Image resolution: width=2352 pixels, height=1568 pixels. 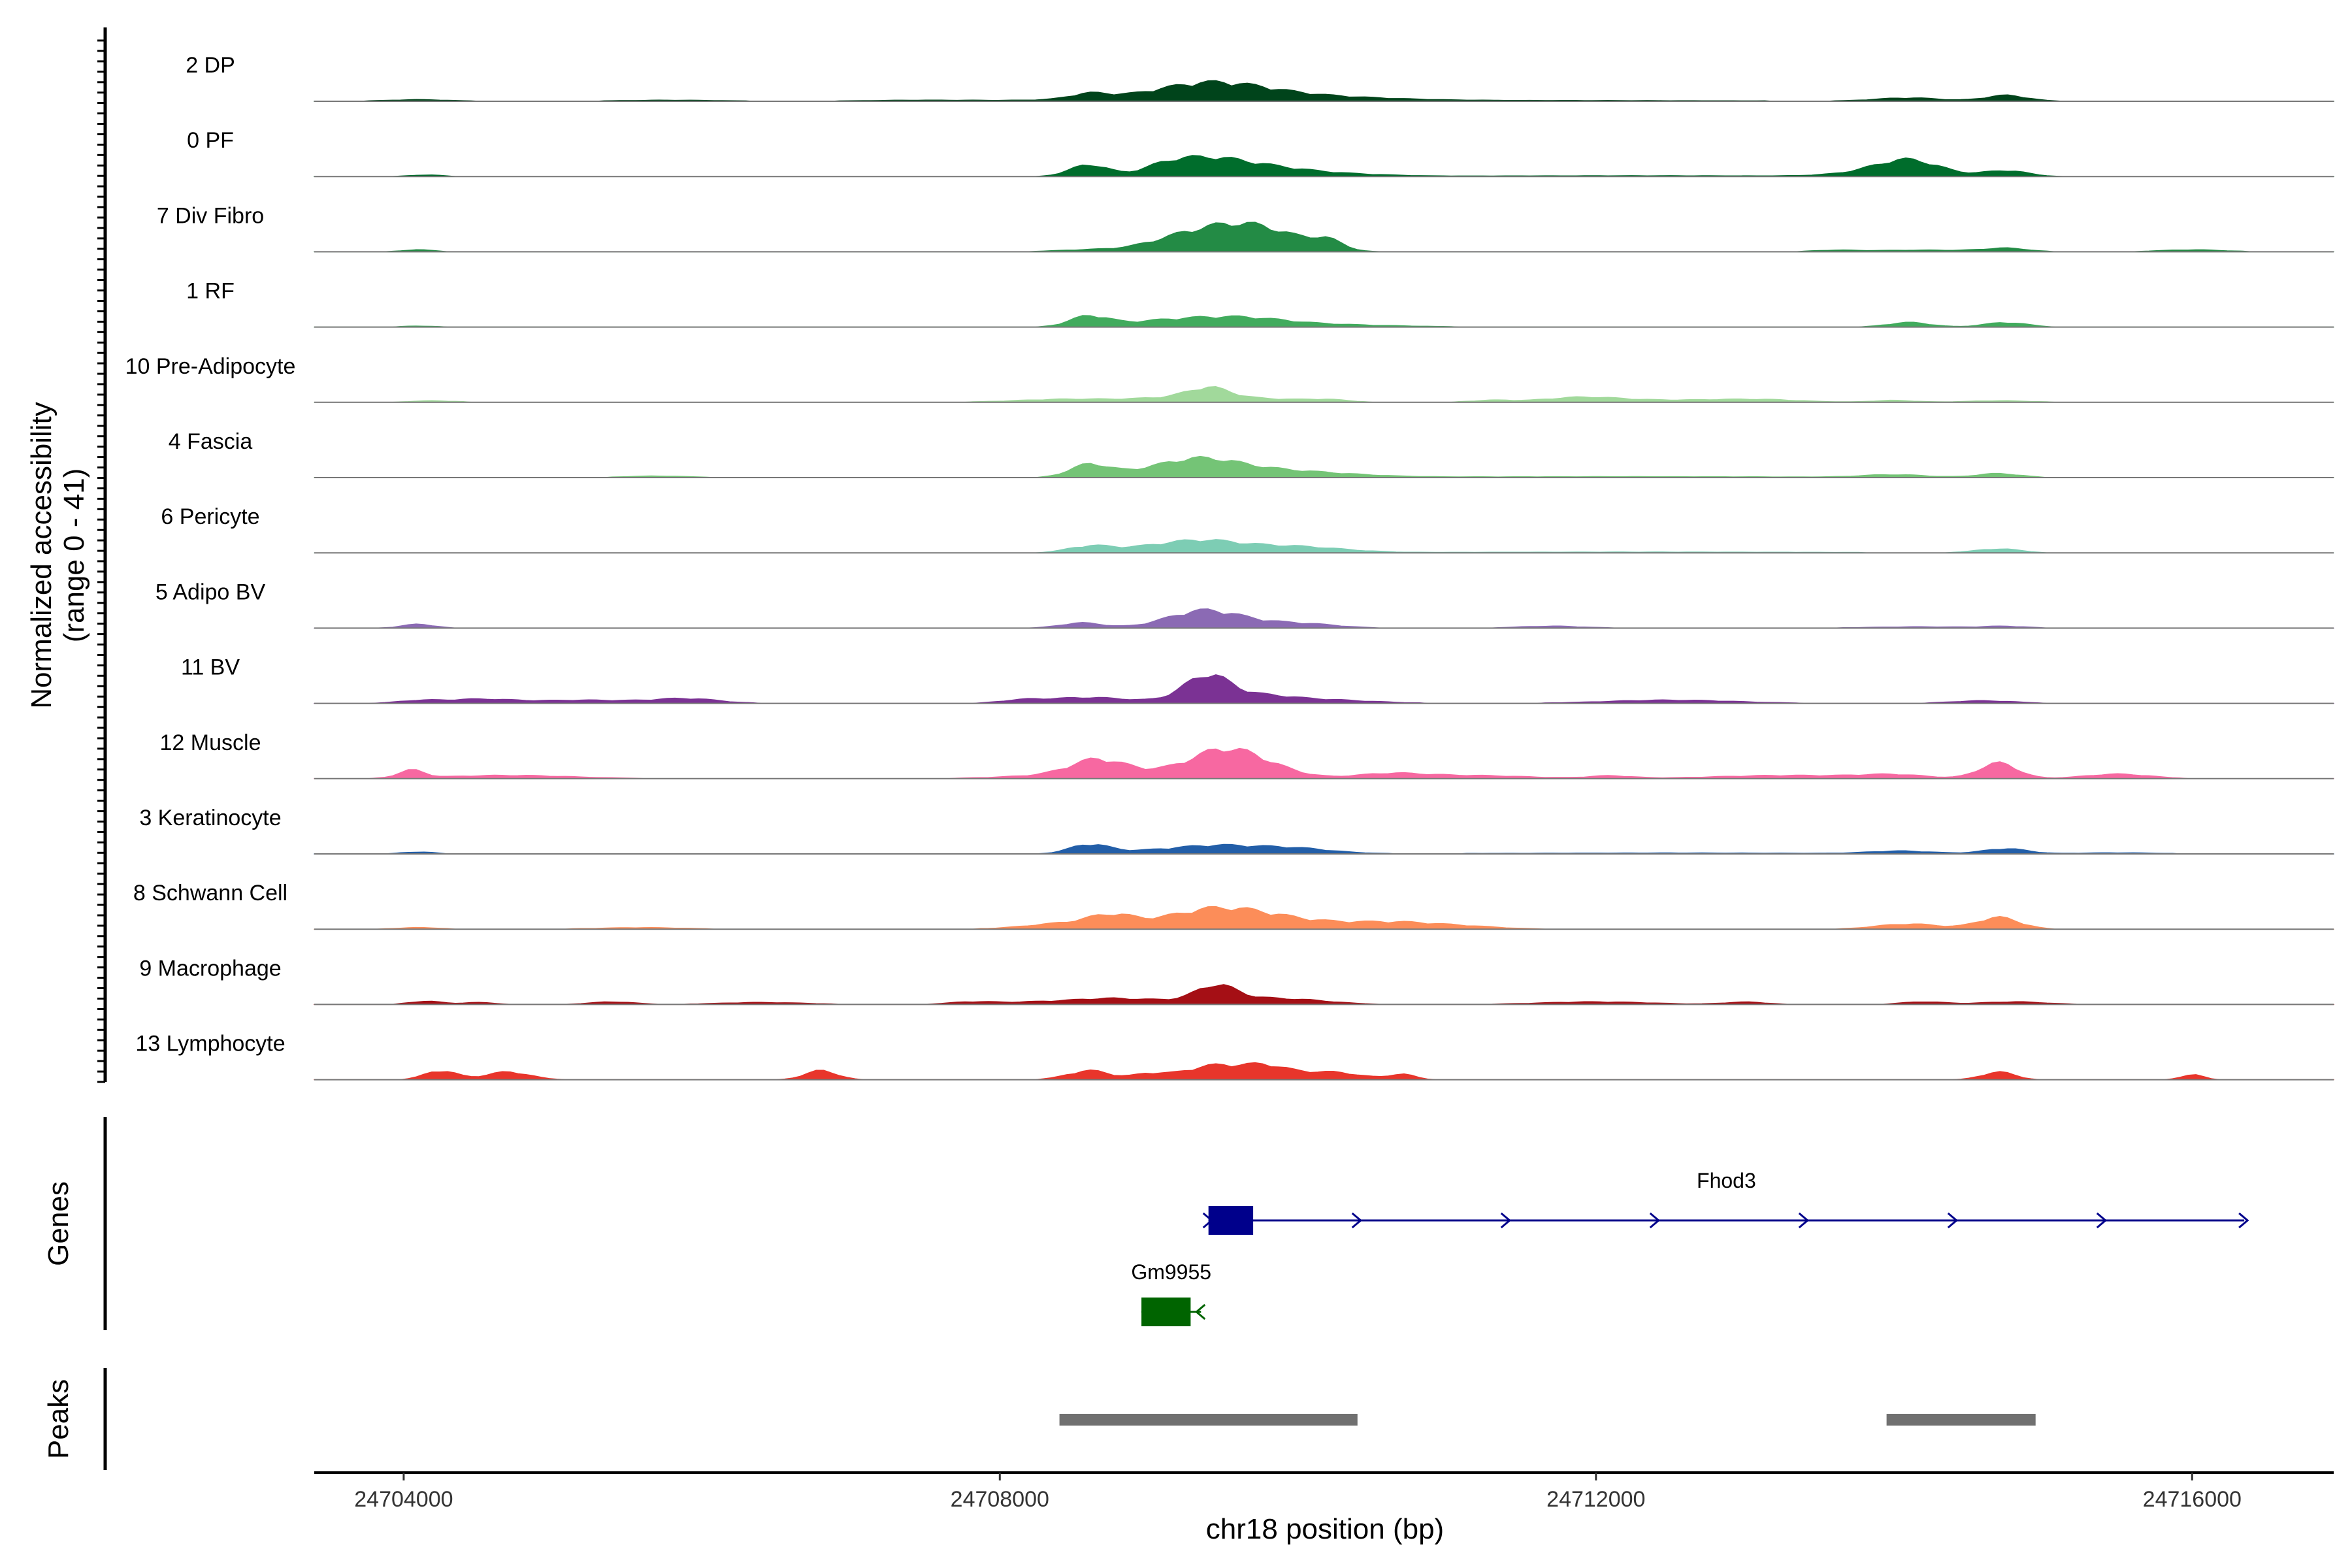 What do you see at coordinates (210, 818) in the screenshot?
I see `track-label: 3 Keratinocyte` at bounding box center [210, 818].